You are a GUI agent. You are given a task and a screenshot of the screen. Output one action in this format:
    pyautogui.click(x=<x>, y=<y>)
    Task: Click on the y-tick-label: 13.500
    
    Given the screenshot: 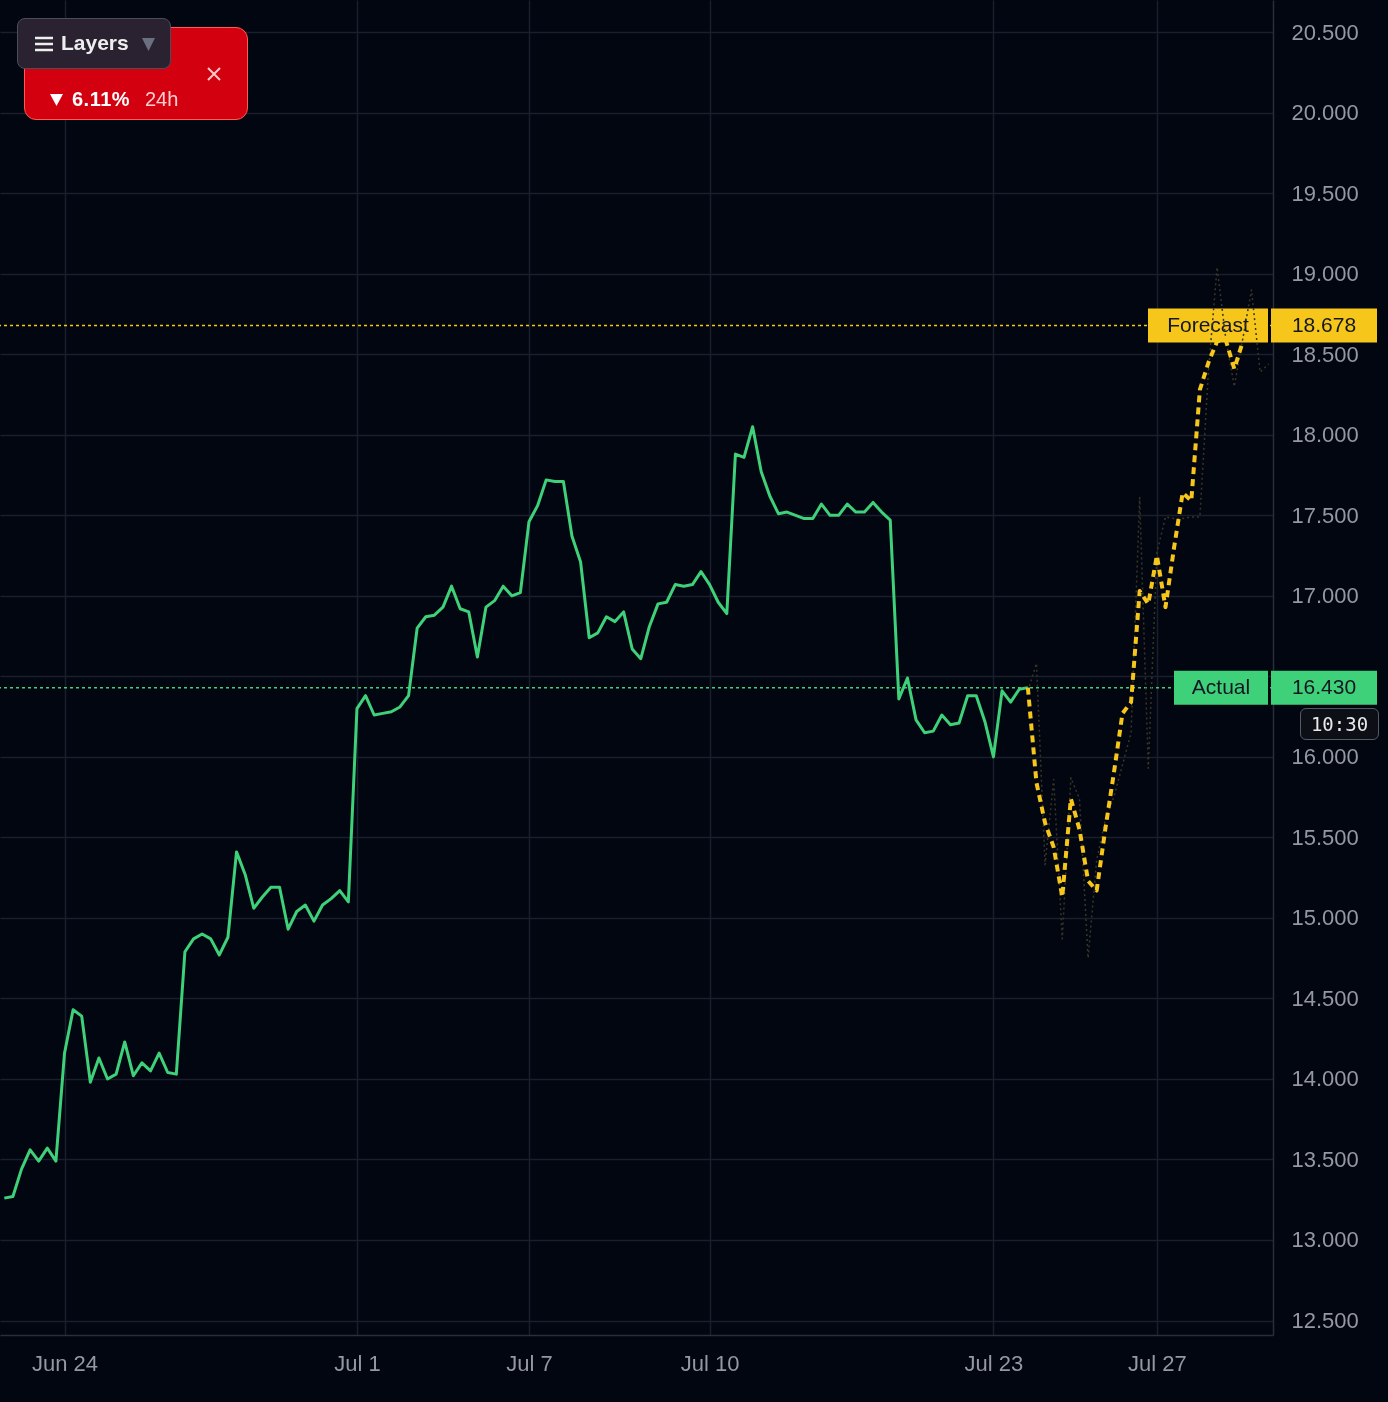 What is the action you would take?
    pyautogui.click(x=1325, y=1159)
    